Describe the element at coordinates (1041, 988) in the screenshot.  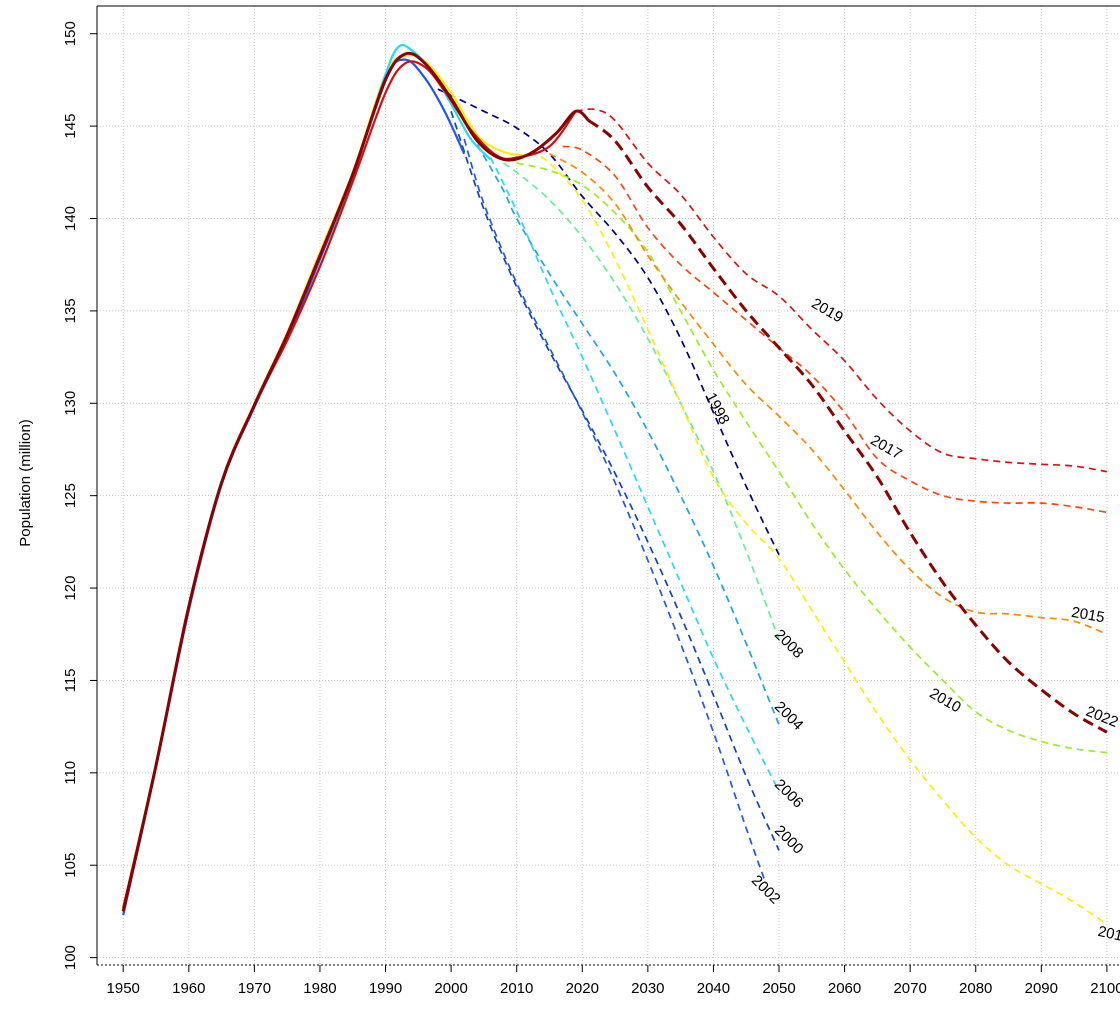
I see `x-tick-label: 2090` at that location.